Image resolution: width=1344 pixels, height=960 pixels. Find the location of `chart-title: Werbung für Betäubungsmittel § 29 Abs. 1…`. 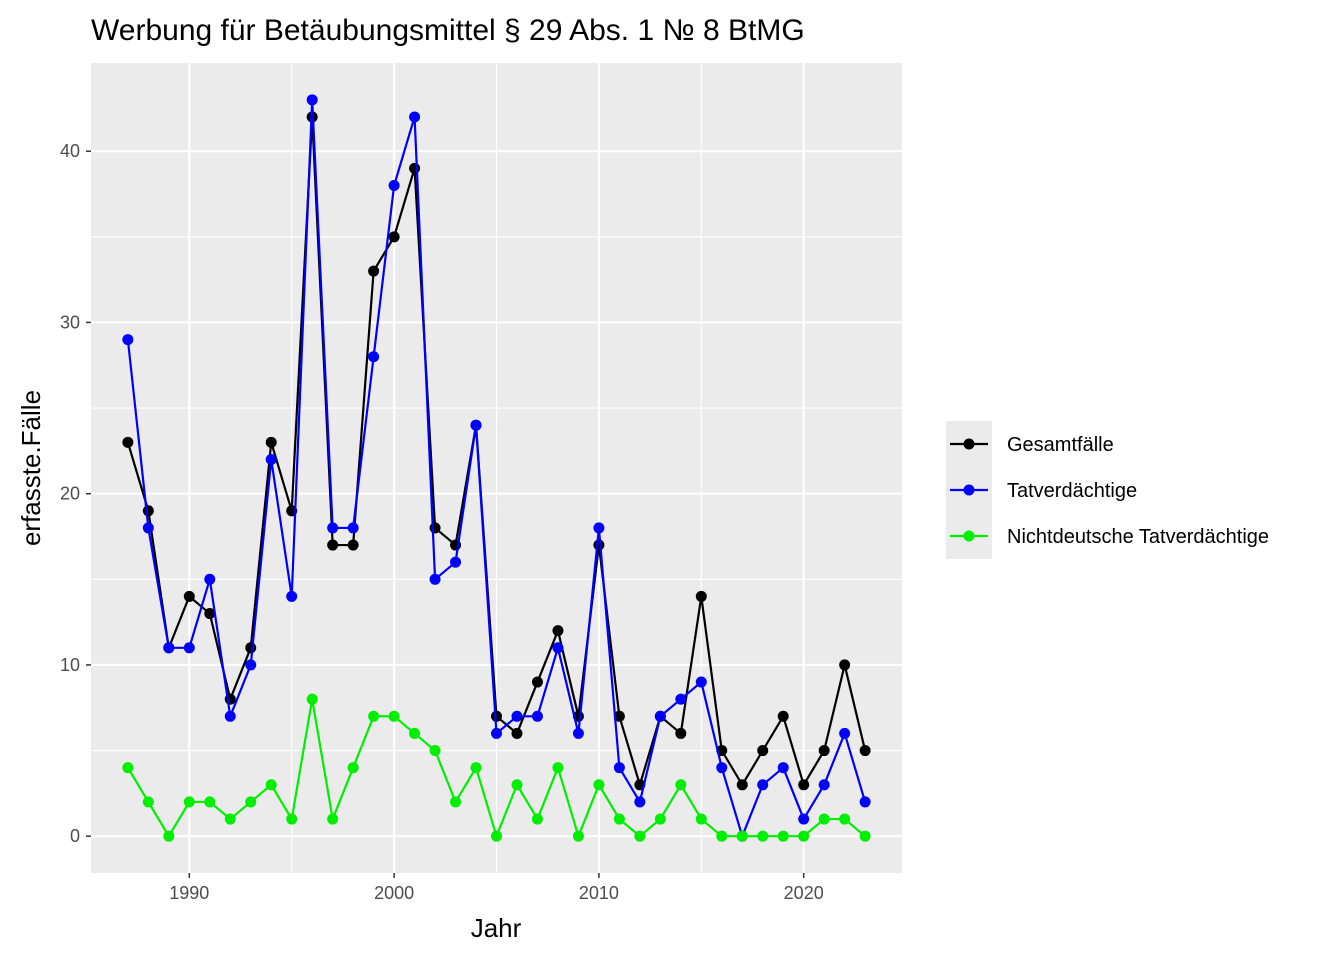

chart-title: Werbung für Betäubungsmittel § 29 Abs. 1… is located at coordinates (448, 30).